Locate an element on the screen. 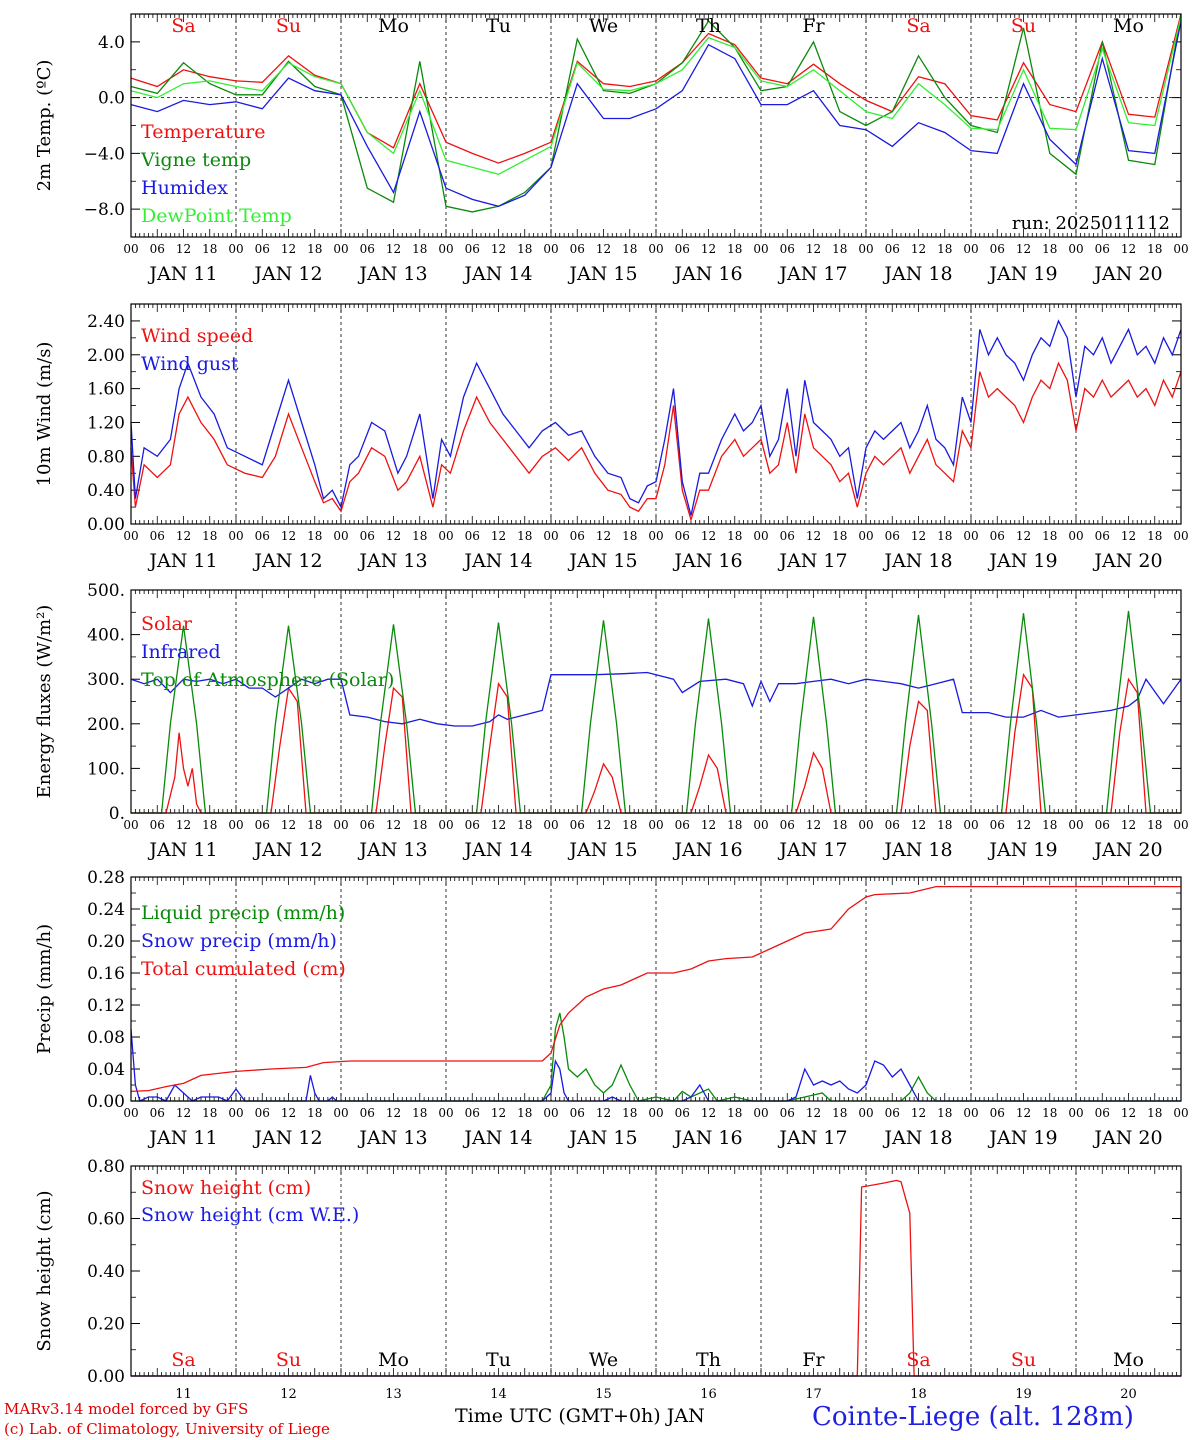 The image size is (1194, 1440). y-tick-label: 100. is located at coordinates (106, 769).